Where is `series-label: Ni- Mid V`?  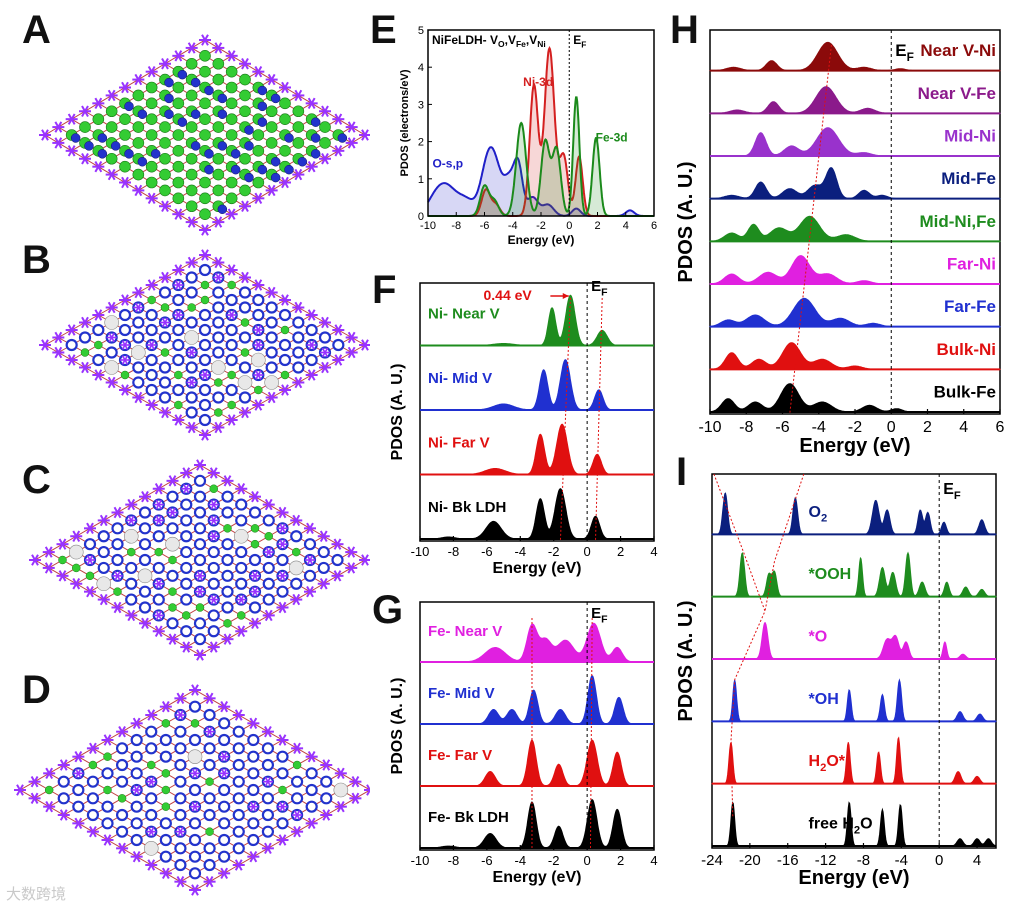
series-label: Ni- Mid V is located at coordinates (460, 378).